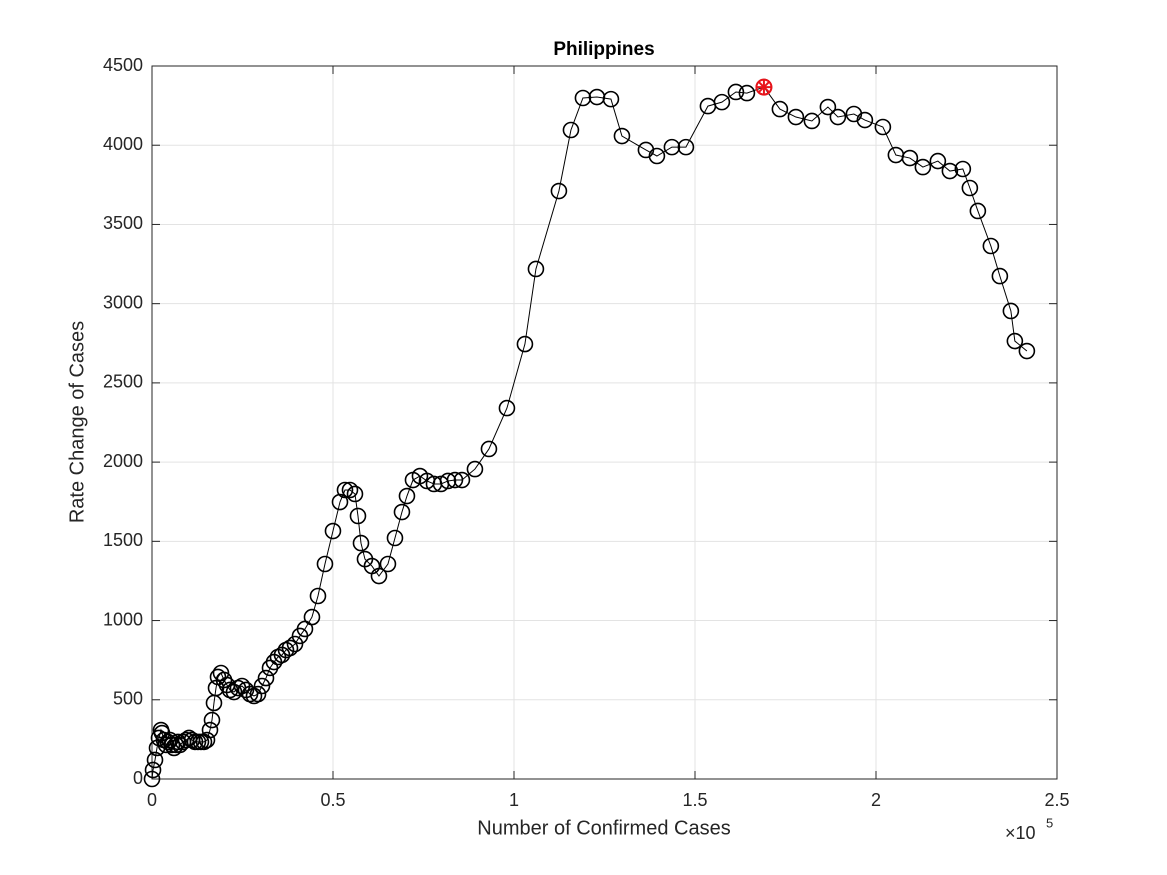  Describe the element at coordinates (77, 422) in the screenshot. I see `y-axis-label: Rate Change of Cases` at that location.